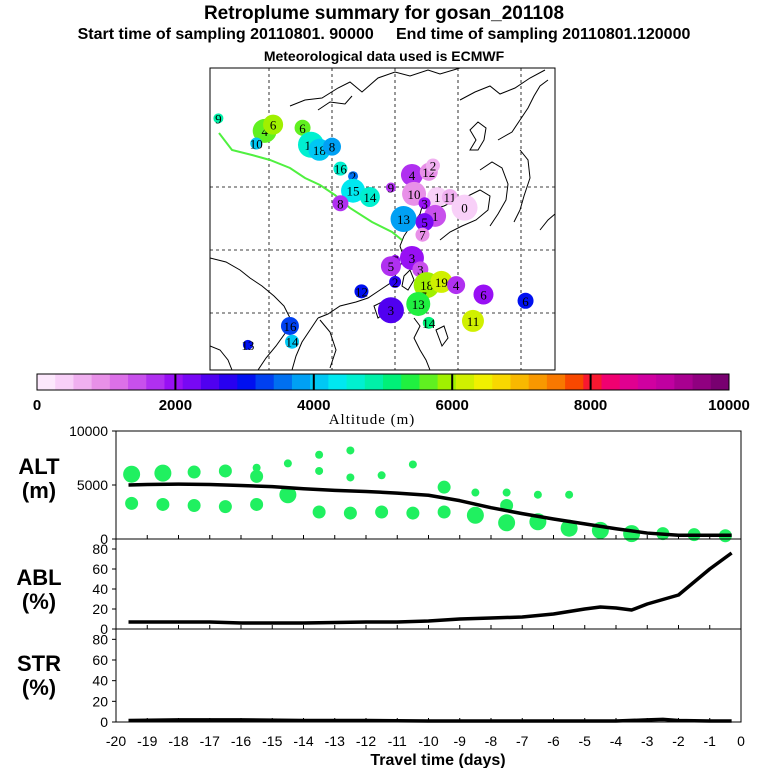  What do you see at coordinates (428, 584) in the screenshot?
I see `panel-frame` at bounding box center [428, 584].